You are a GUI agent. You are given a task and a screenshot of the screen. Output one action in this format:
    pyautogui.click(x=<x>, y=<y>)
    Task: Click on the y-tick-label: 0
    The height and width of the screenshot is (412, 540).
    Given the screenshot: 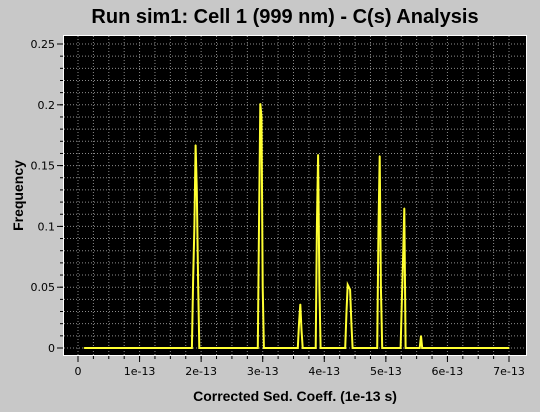 What is the action you would take?
    pyautogui.click(x=51, y=348)
    